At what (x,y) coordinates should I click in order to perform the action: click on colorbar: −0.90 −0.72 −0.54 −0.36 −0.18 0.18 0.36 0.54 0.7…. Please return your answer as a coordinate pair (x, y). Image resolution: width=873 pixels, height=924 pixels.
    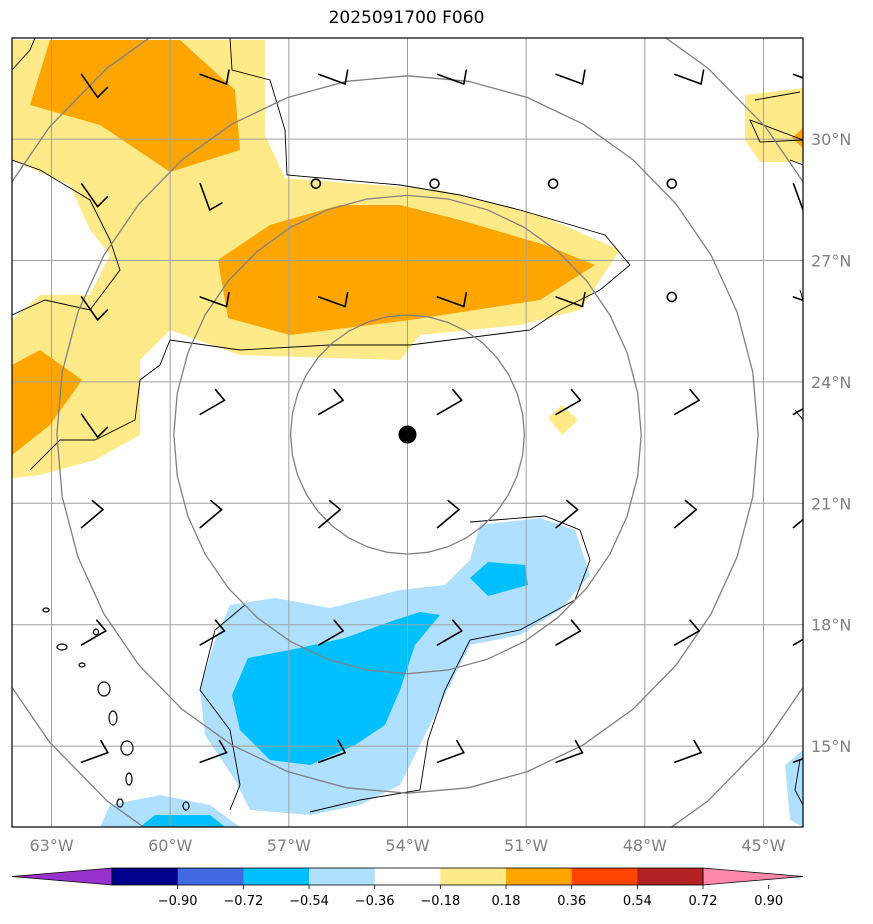
    Looking at the image, I should click on (407, 888).